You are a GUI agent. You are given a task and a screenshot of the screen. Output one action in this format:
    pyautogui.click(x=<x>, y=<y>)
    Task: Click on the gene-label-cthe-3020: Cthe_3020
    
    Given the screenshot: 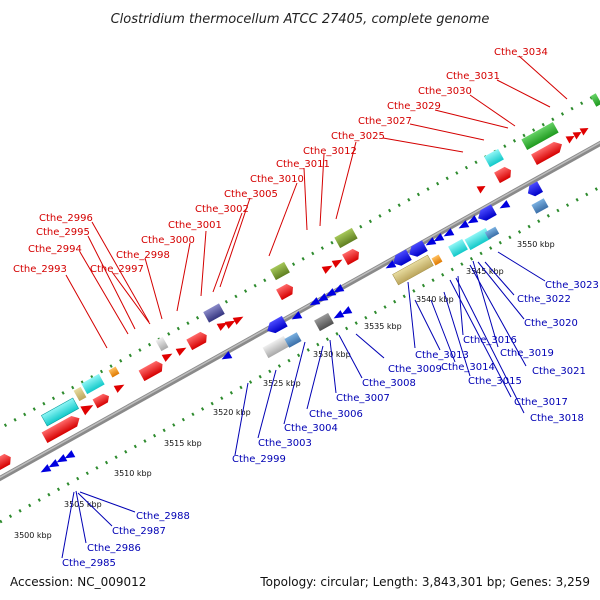 What is the action you would take?
    pyautogui.click(x=551, y=323)
    